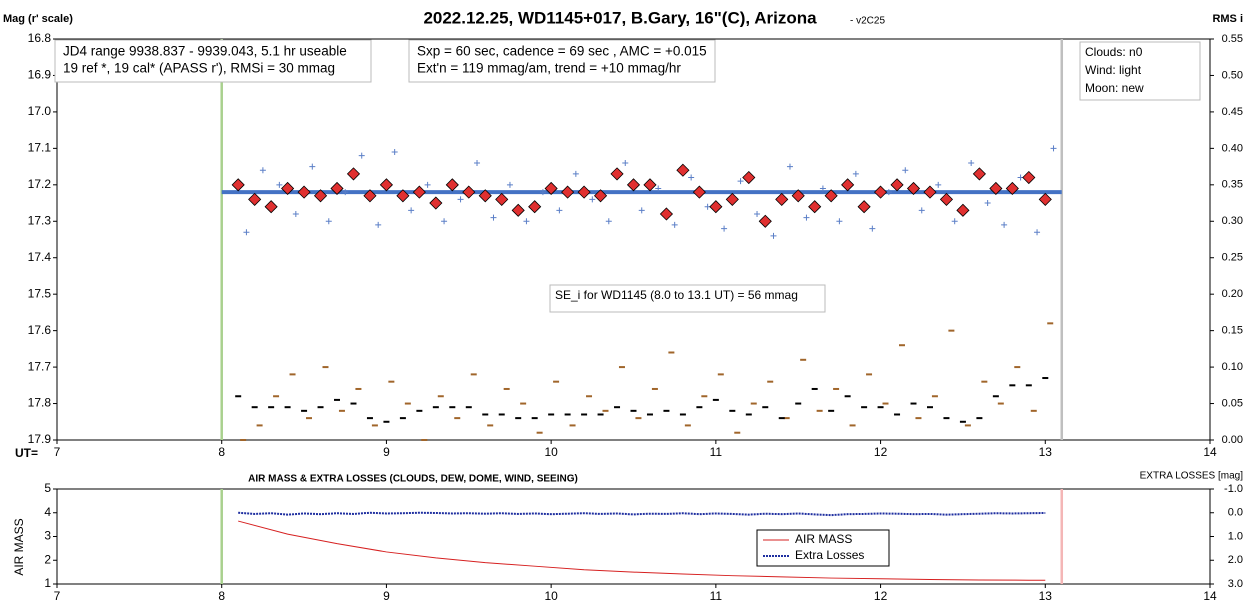  Describe the element at coordinates (1046, 596) in the screenshot. I see `x-tick-label: 13` at that location.